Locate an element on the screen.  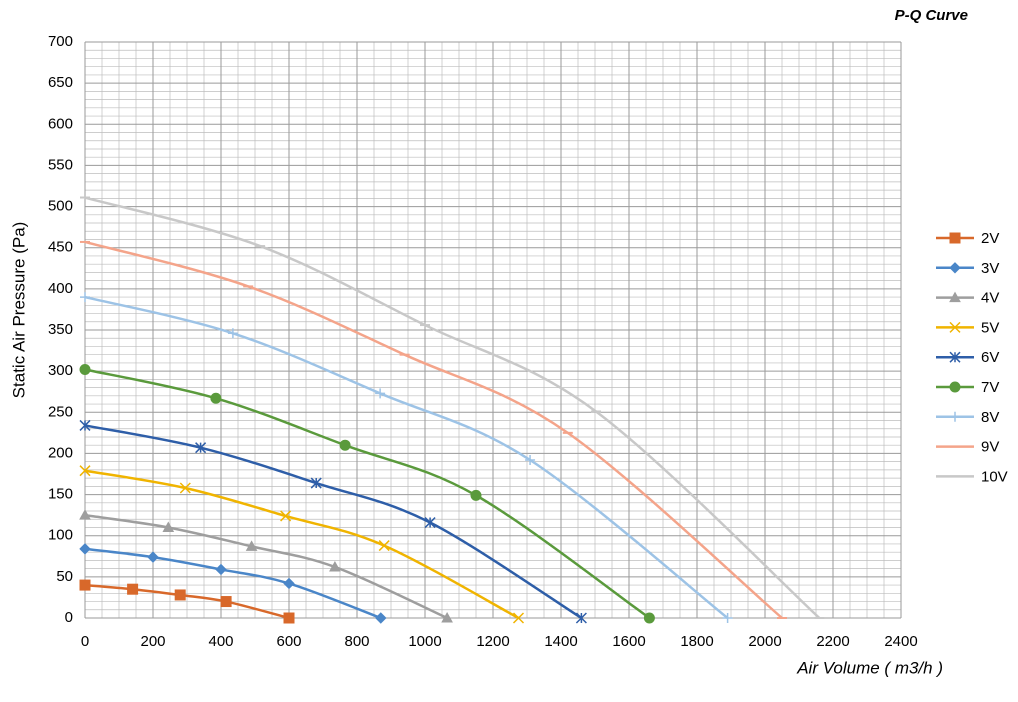
x-axis-label: Air Volume ( m3/h ) is located at coordinates (869, 667).